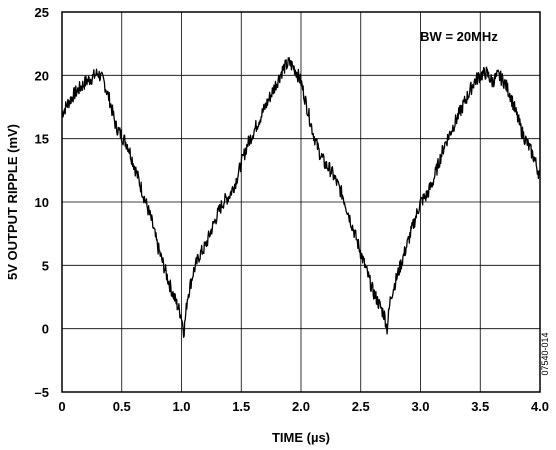 This screenshot has width=556, height=450. What do you see at coordinates (181, 406) in the screenshot?
I see `x-tick-label: 1.0` at bounding box center [181, 406].